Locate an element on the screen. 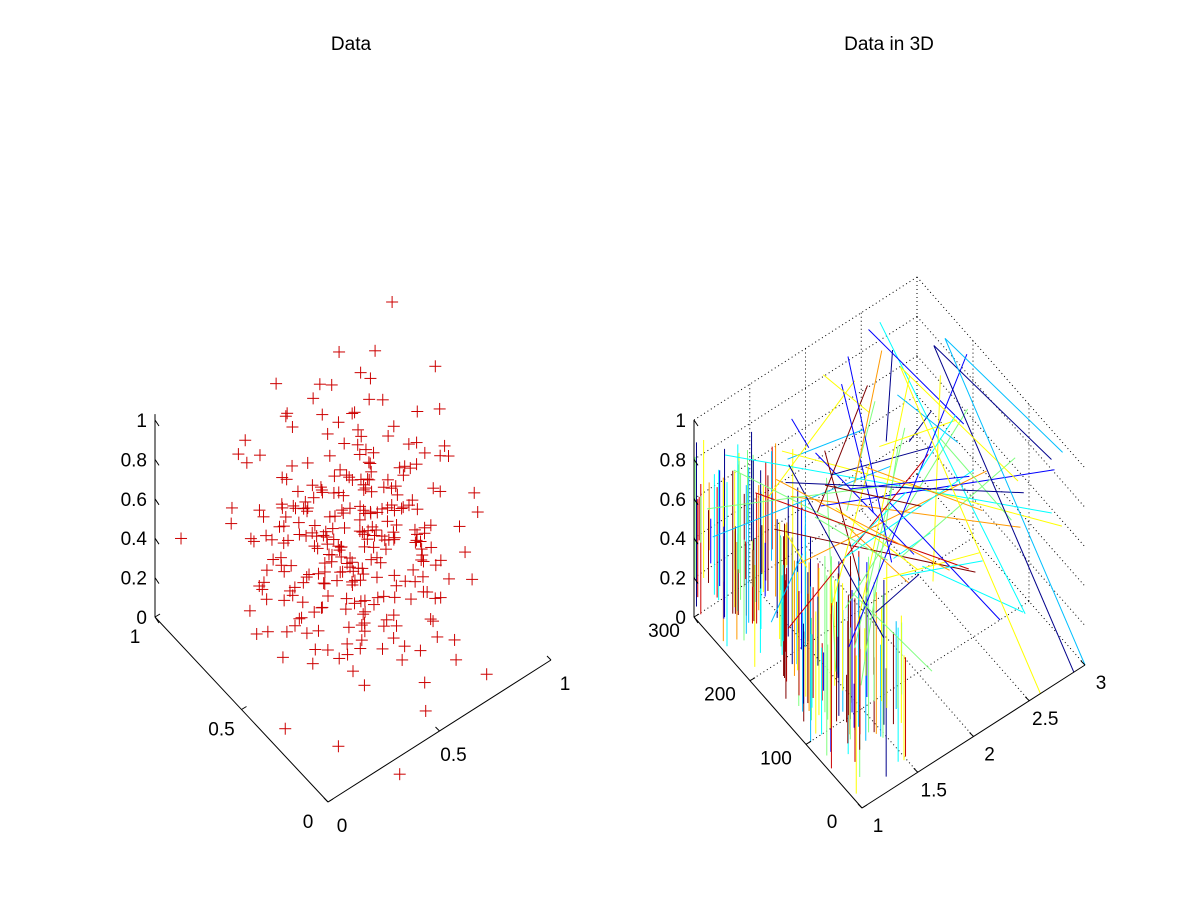 The image size is (1200, 905). left-axes is located at coordinates (353, 608).